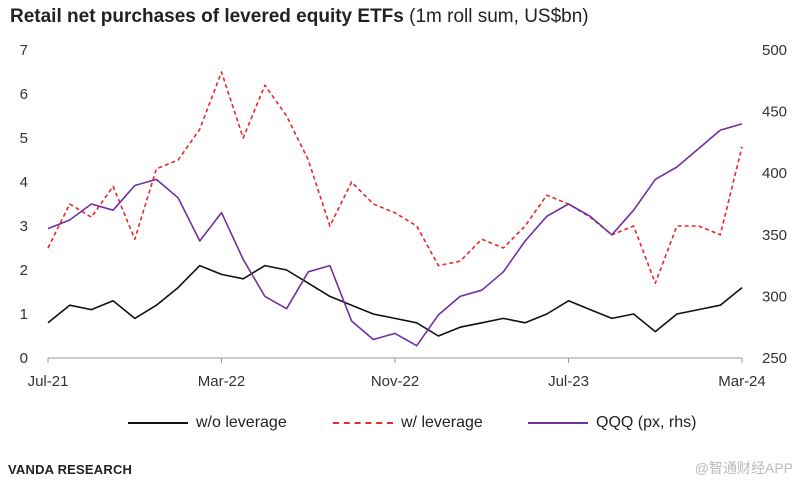 The image size is (805, 484). I want to click on x-axis: Jul-21 Mar-22 Nov-22 Jul-23 Mar-24, so click(397, 373).